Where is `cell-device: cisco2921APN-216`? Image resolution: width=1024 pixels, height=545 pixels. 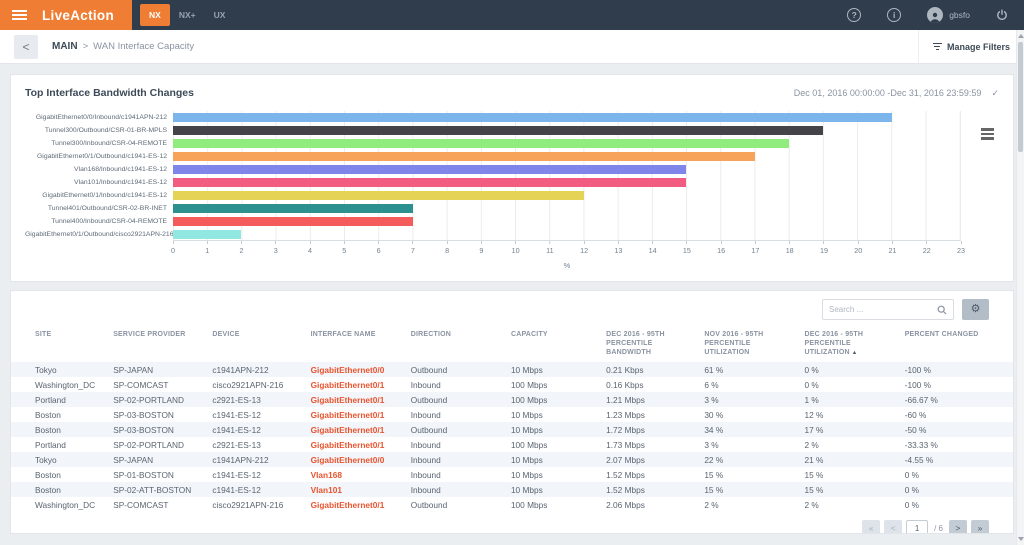 cell-device: cisco2921APN-216 is located at coordinates (248, 504).